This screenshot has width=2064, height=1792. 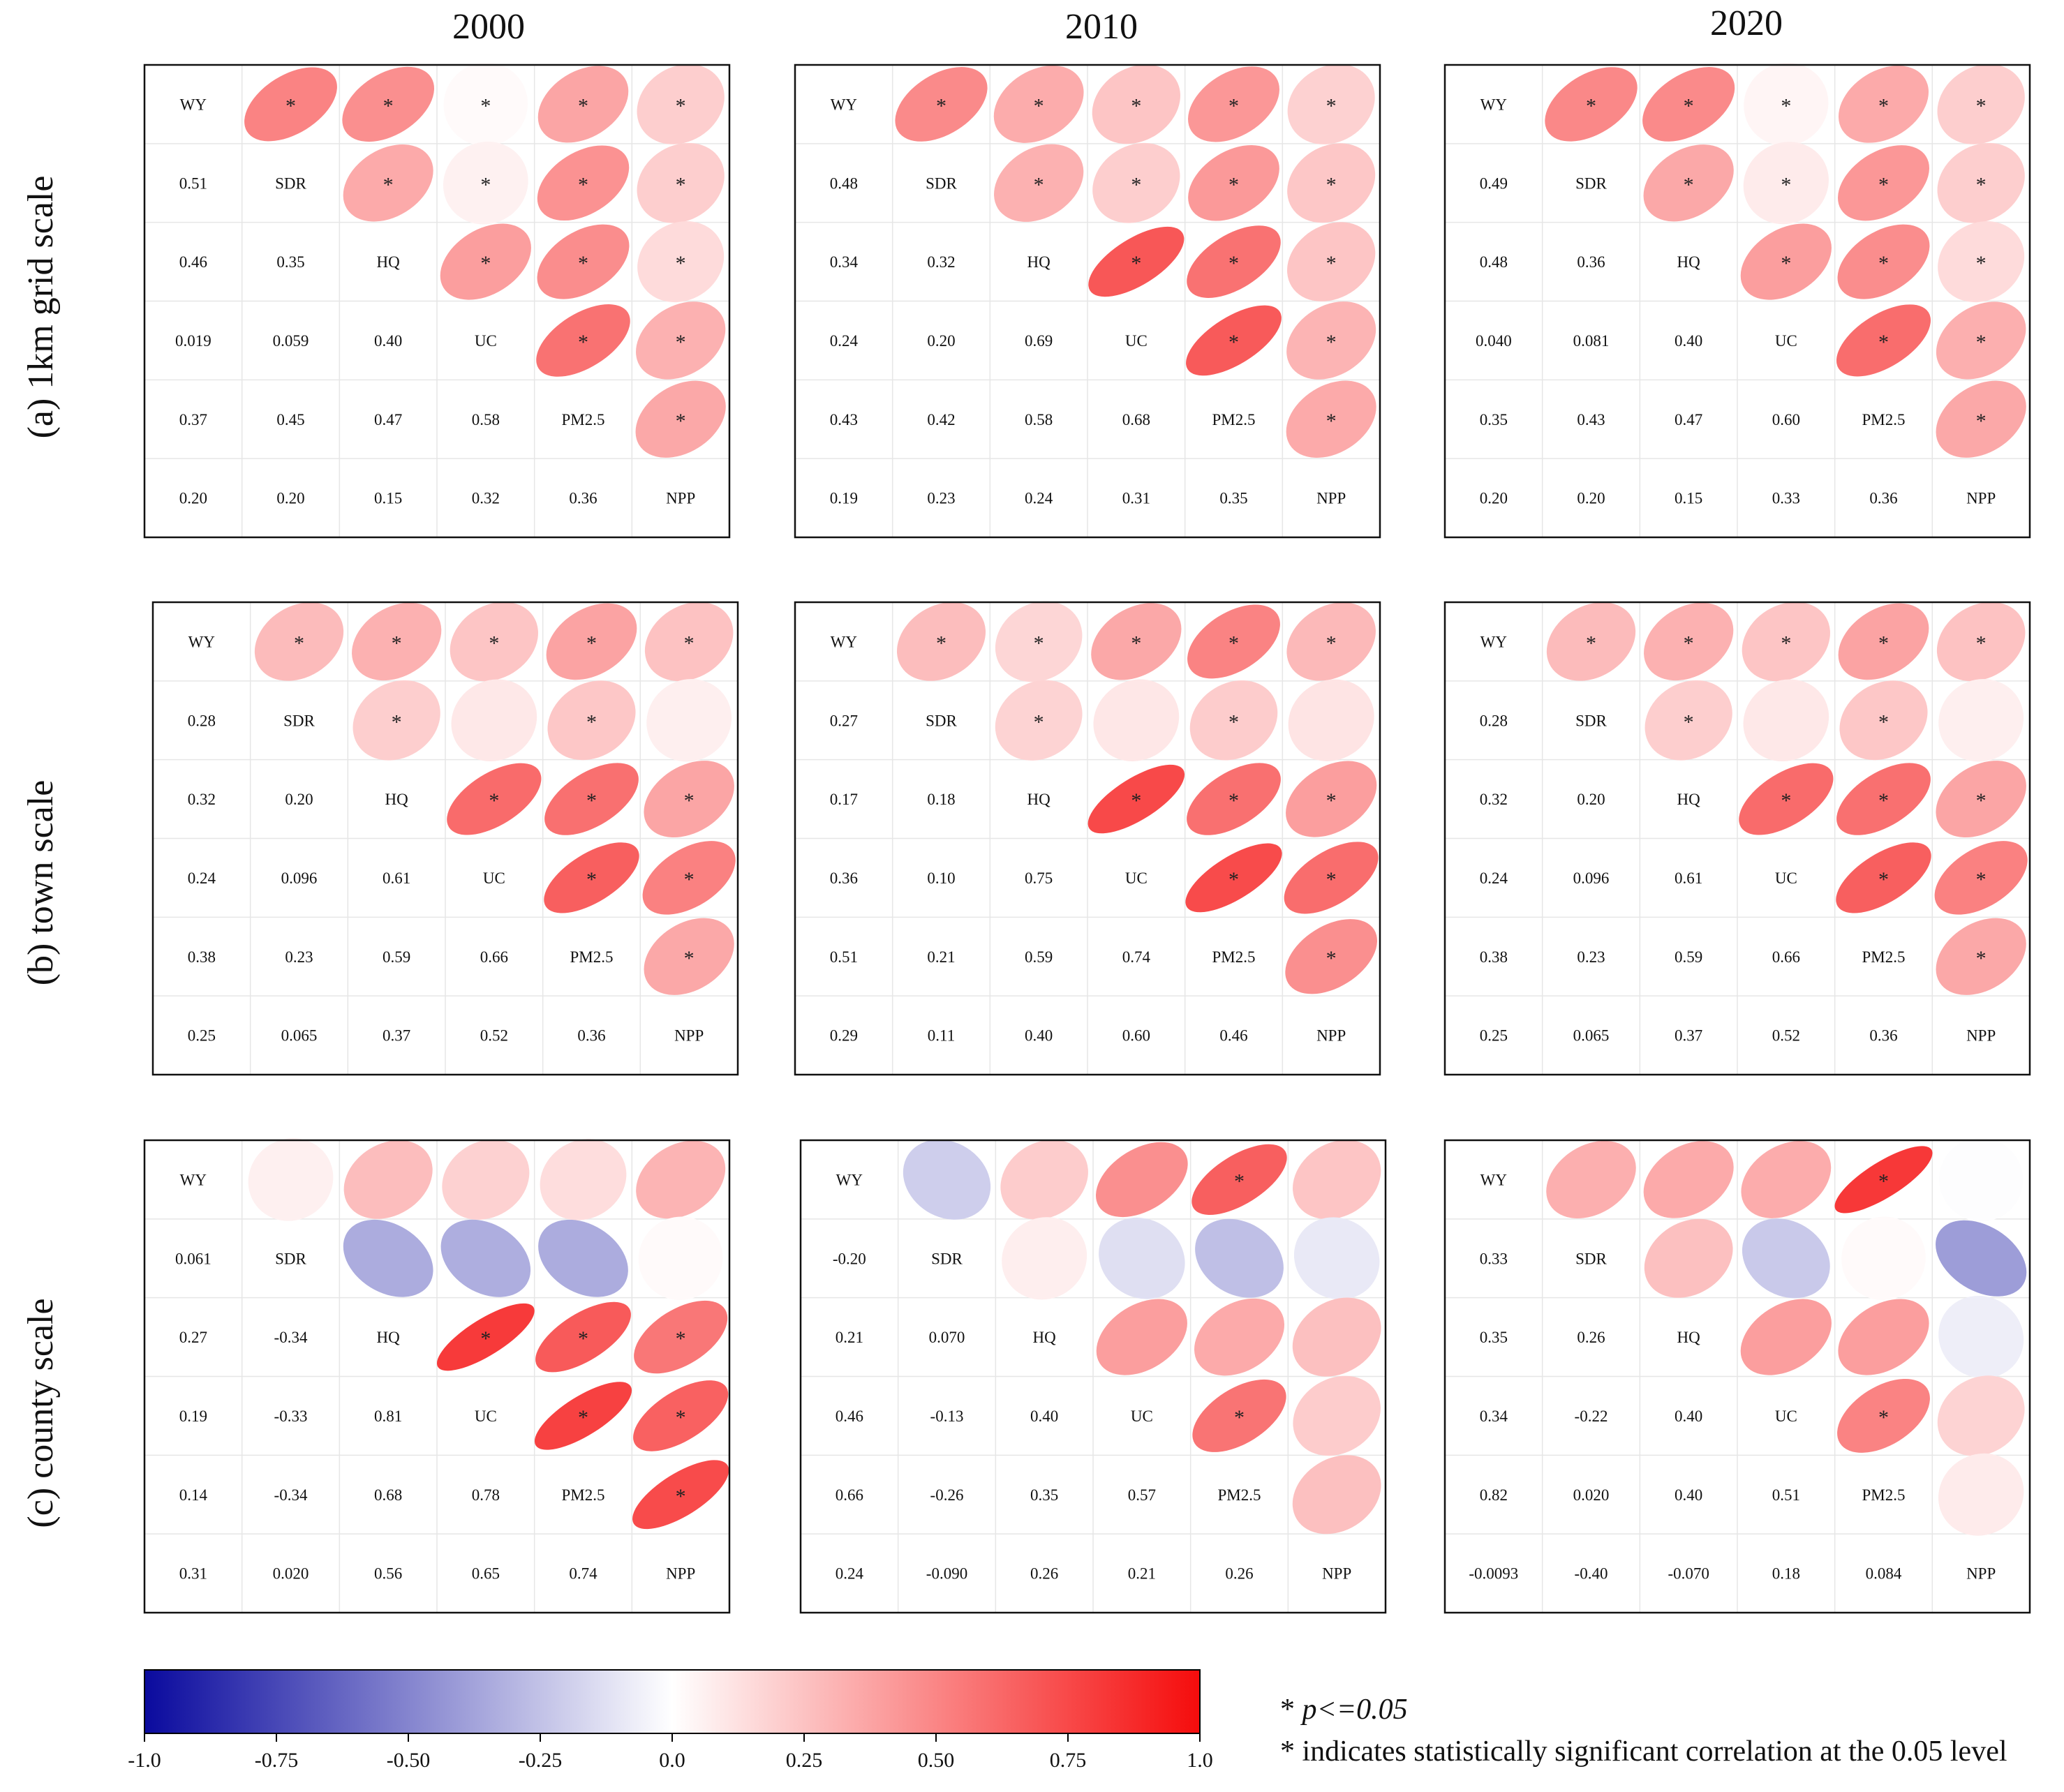 I want to click on corr-value-label: 0.57, so click(x=1142, y=1495).